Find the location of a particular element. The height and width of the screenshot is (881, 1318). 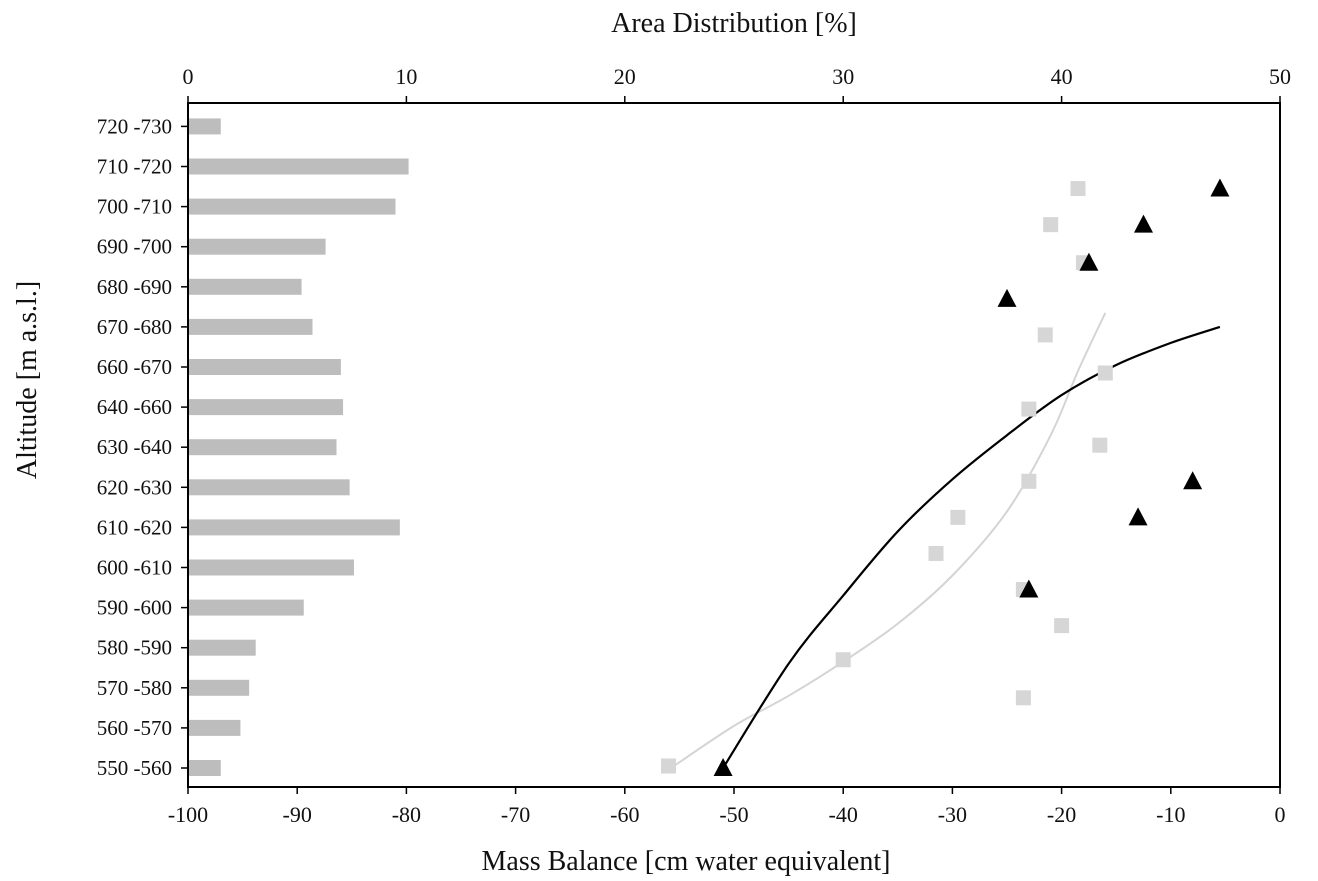

y-tick-label: 670 -680 is located at coordinates (134, 327).